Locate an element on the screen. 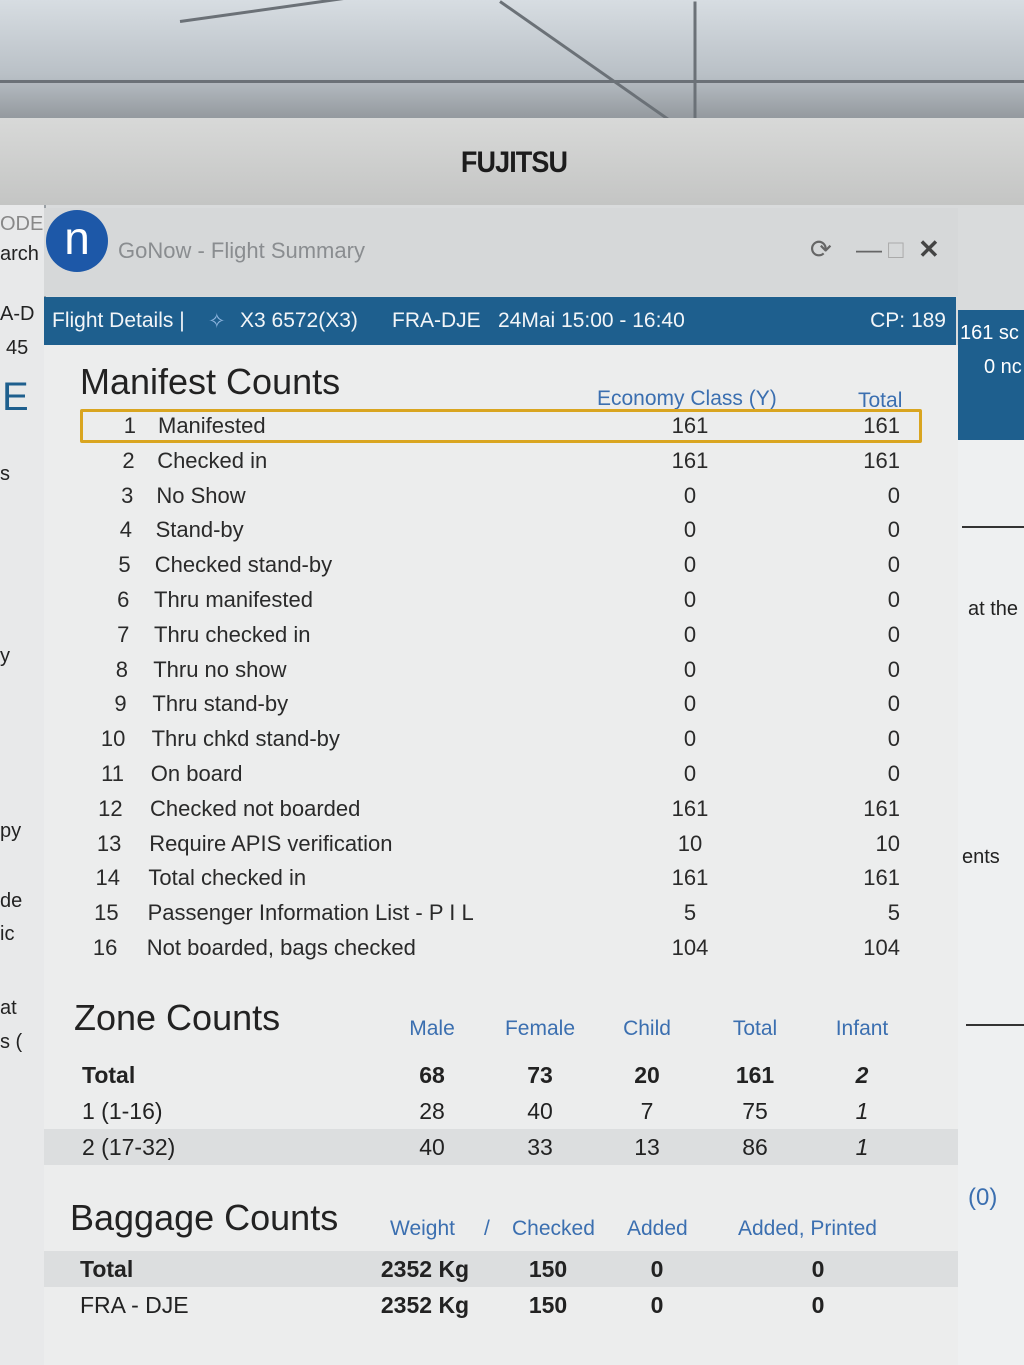 This screenshot has width=1024, height=1365. background-ceiling is located at coordinates (512, 87).